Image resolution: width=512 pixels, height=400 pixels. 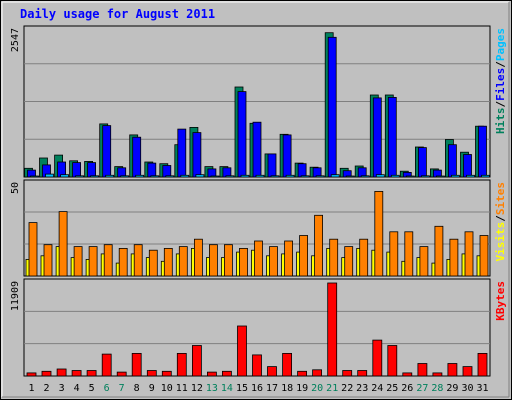 I want to click on legend-entry: KBytes, so click(x=500, y=301).